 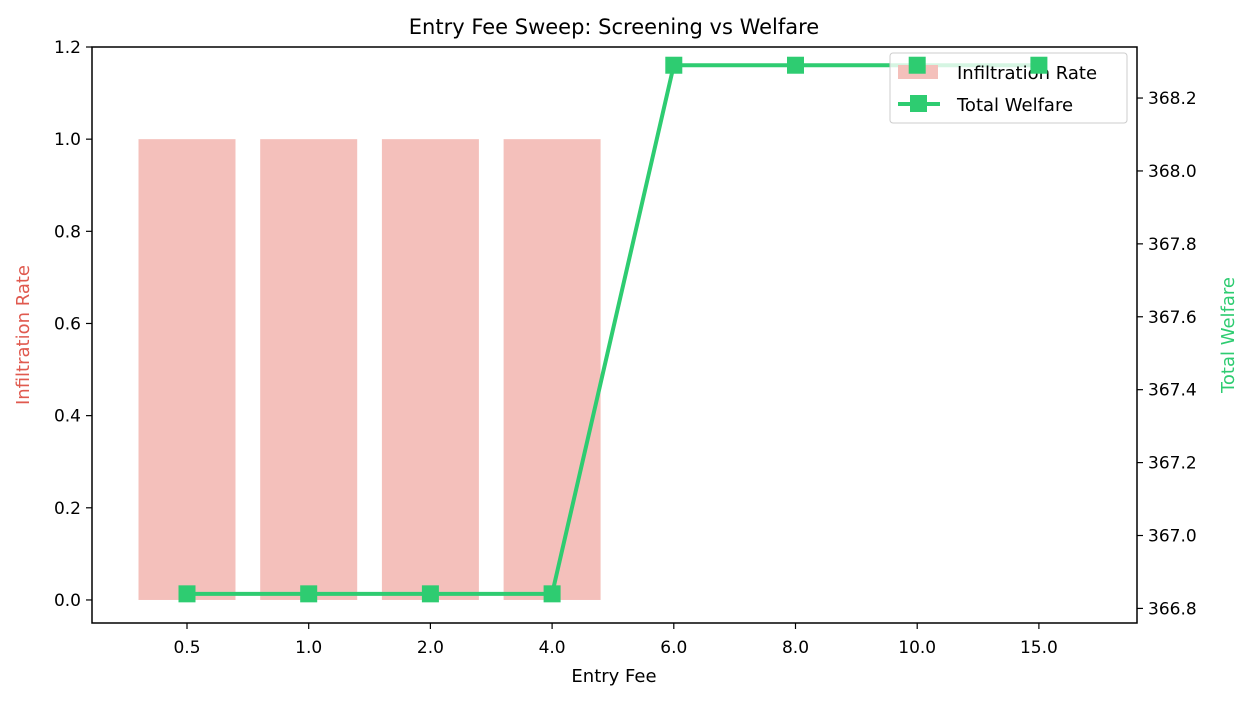 I want to click on left-axis: 0.0 0.2 0.4 0.6 0.8 1.0 1.2, so click(x=73, y=324).